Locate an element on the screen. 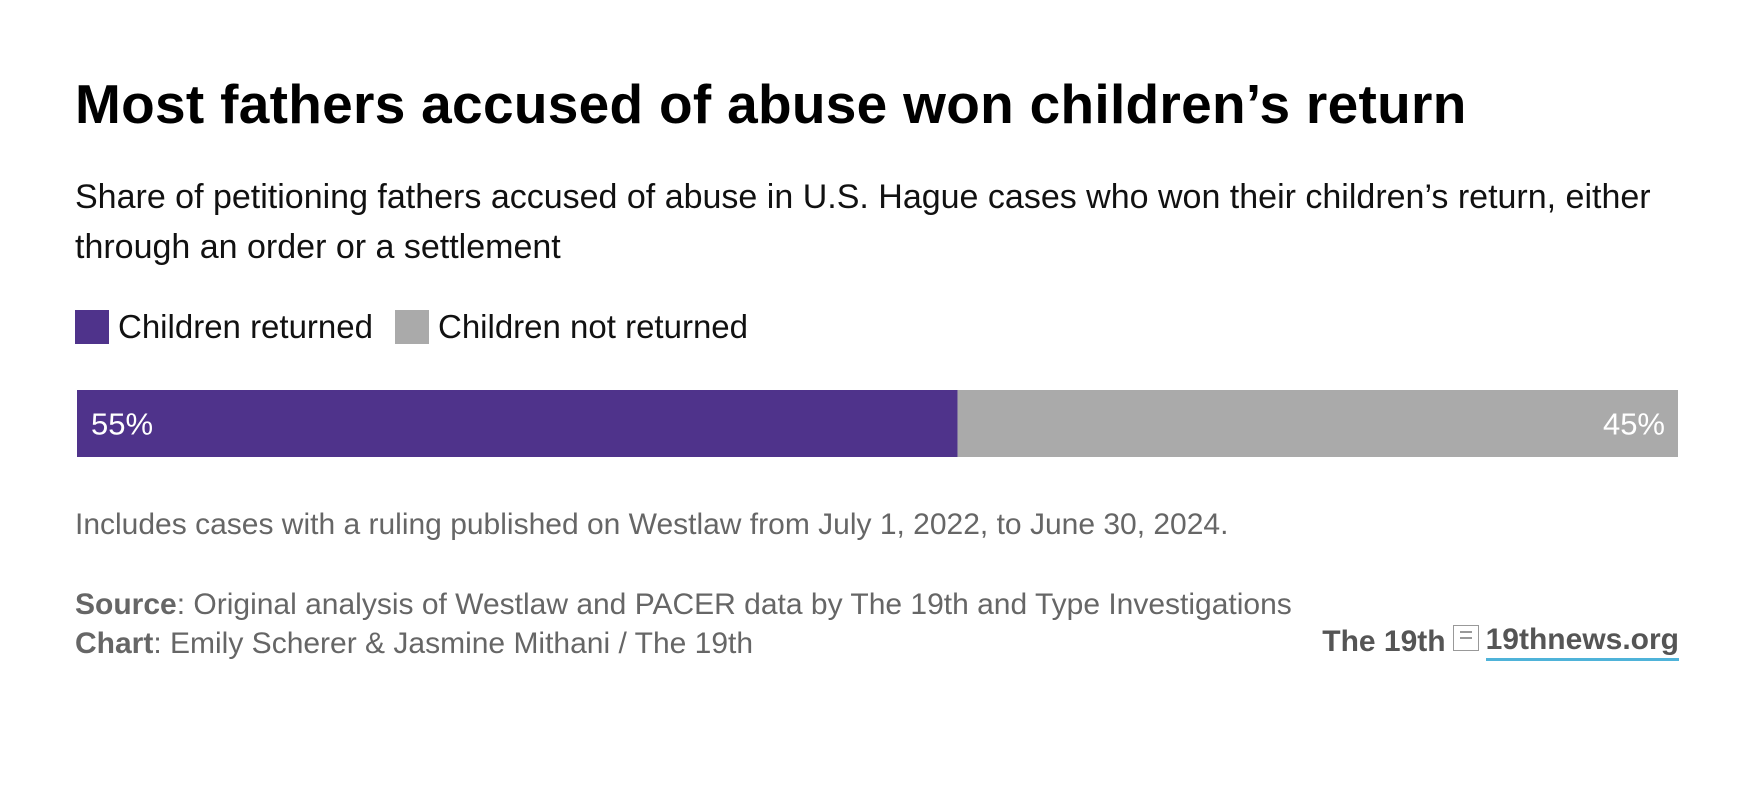  chart-credit-label: Chart is located at coordinates (114, 643).